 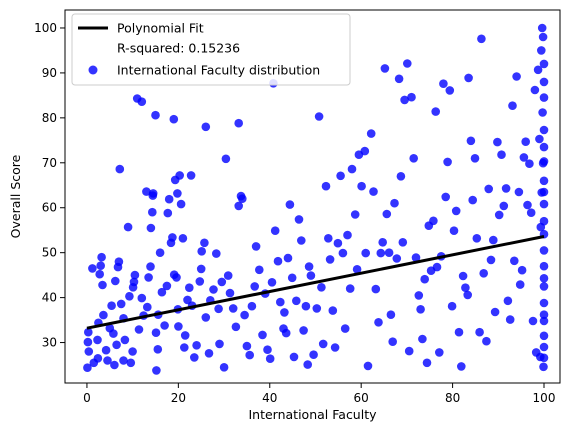 What do you see at coordinates (93, 70) in the screenshot?
I see `legend-scatter-swatch` at bounding box center [93, 70].